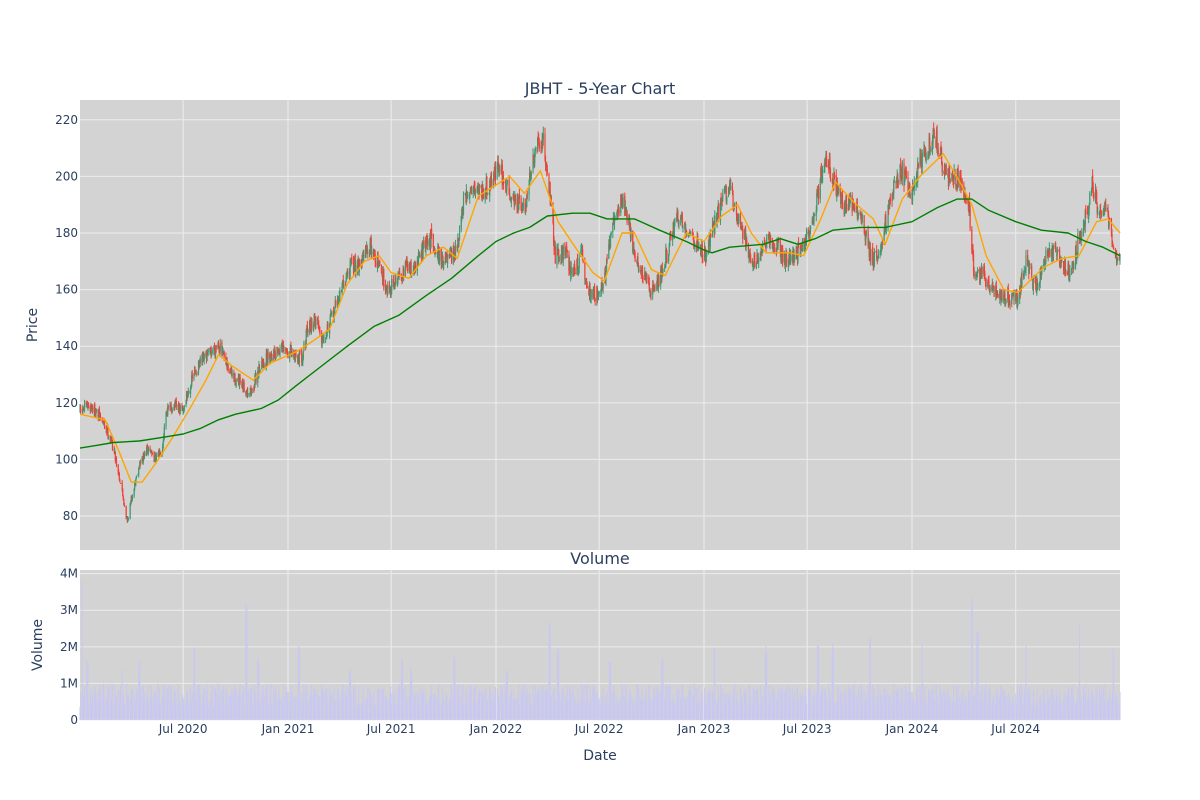 This screenshot has width=1200, height=800. What do you see at coordinates (599, 88) in the screenshot?
I see `price-chart-title: JBHT - 5-Year Chart` at bounding box center [599, 88].